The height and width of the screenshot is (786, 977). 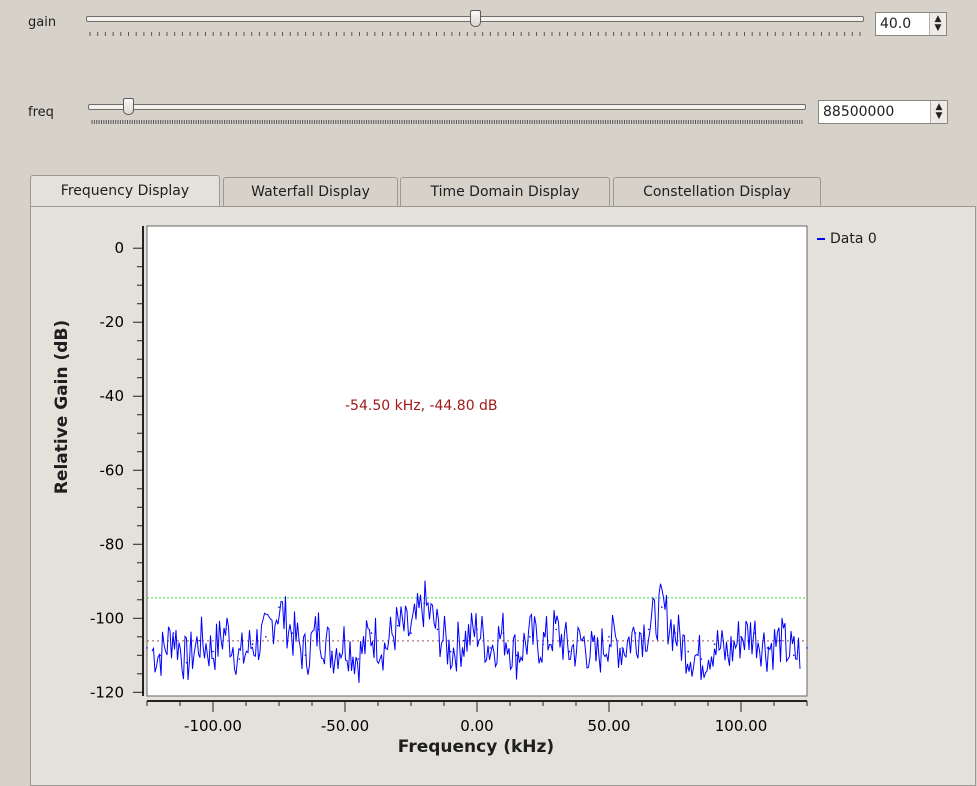 What do you see at coordinates (112, 544) in the screenshot?
I see `y-tick-label: -80` at bounding box center [112, 544].